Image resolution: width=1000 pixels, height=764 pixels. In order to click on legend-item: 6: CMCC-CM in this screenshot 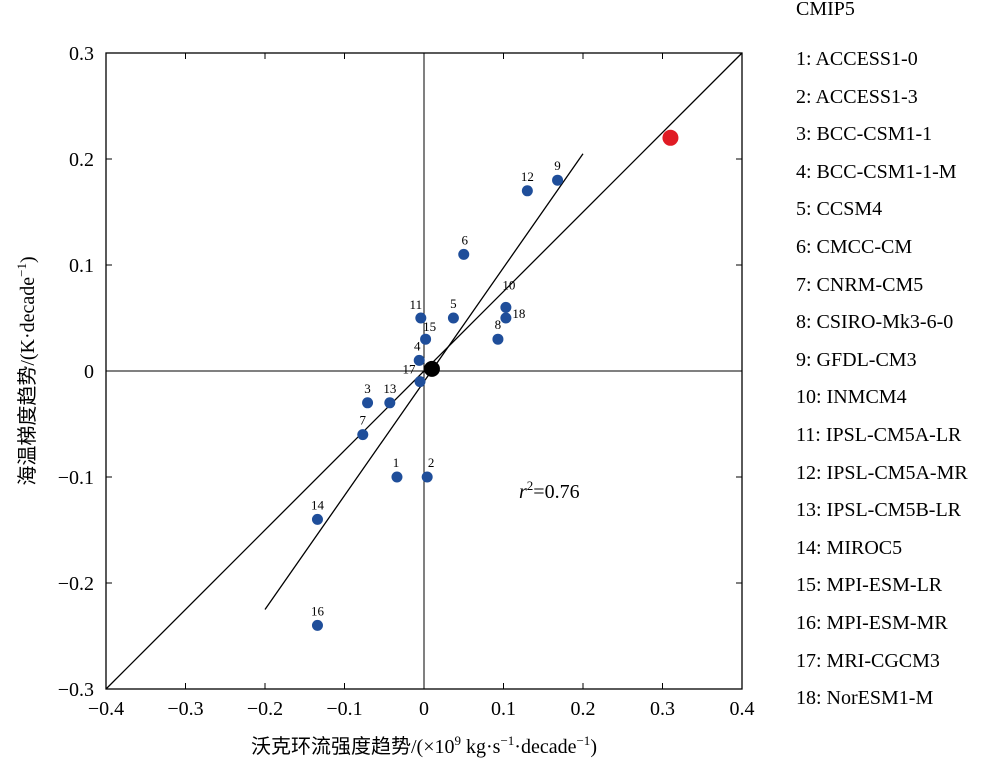, I will do `click(854, 247)`.